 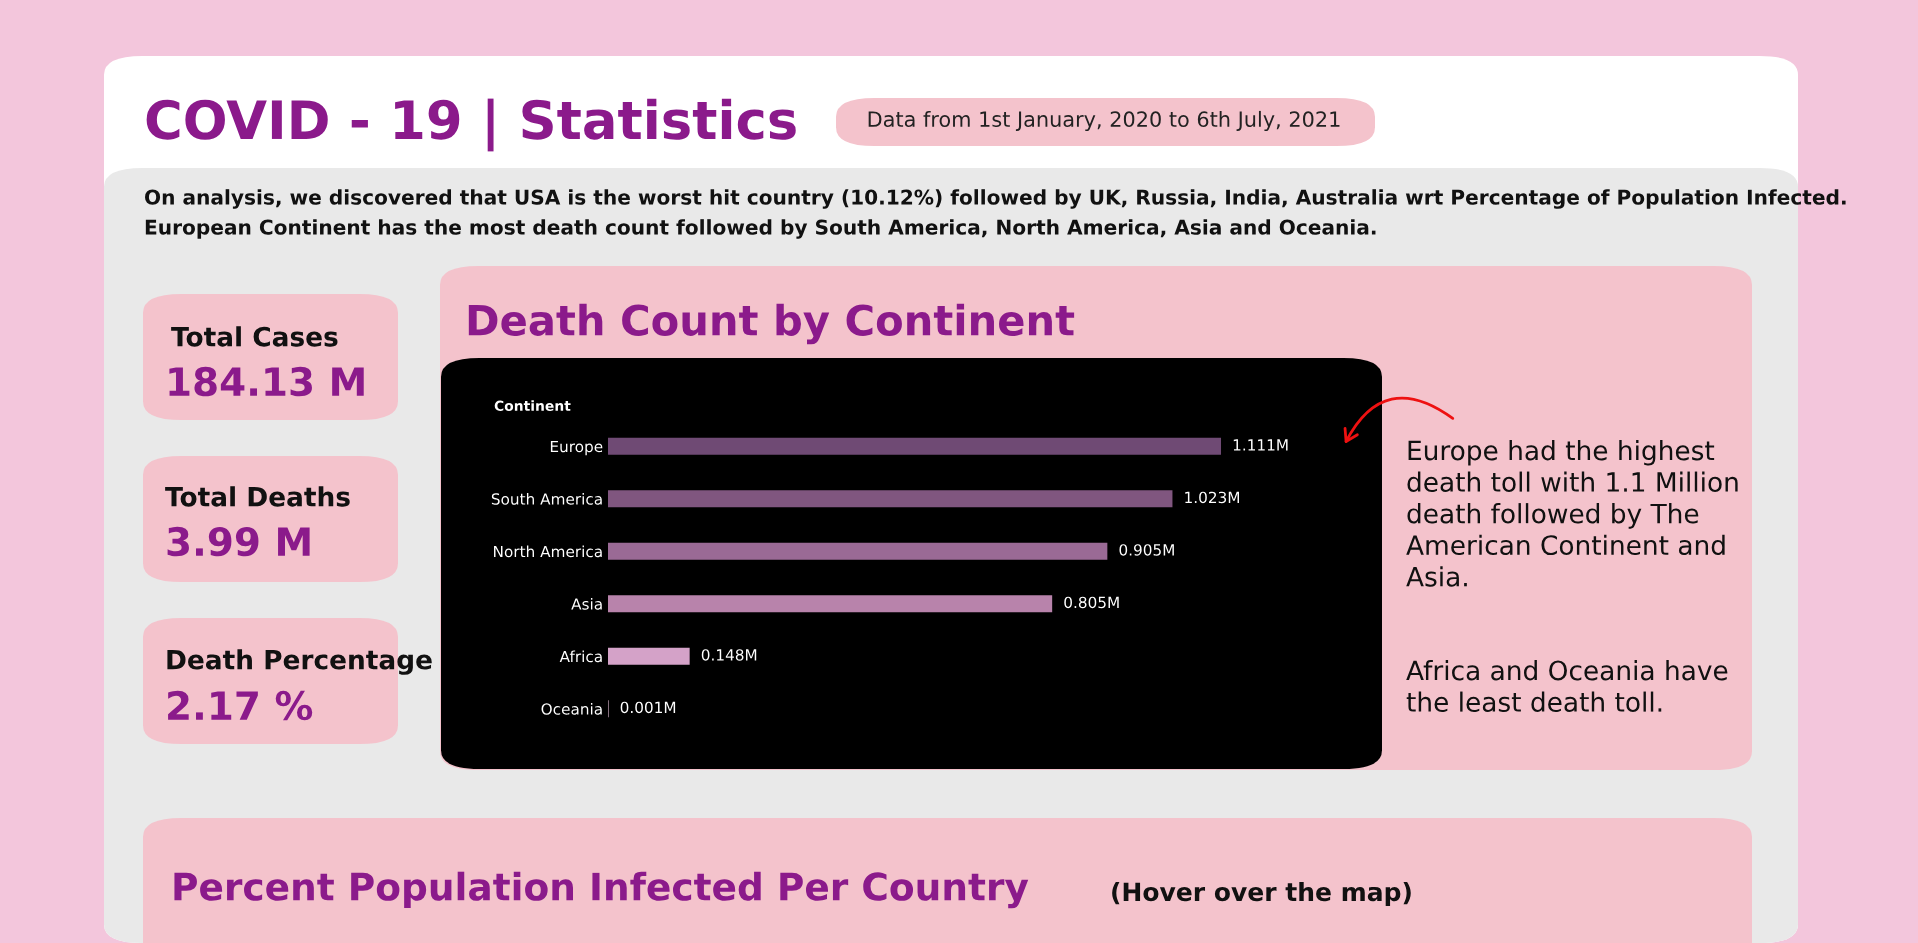 What do you see at coordinates (1104, 121) in the screenshot?
I see `text: Data from 1st January, 2020 to 6th July, 2021` at bounding box center [1104, 121].